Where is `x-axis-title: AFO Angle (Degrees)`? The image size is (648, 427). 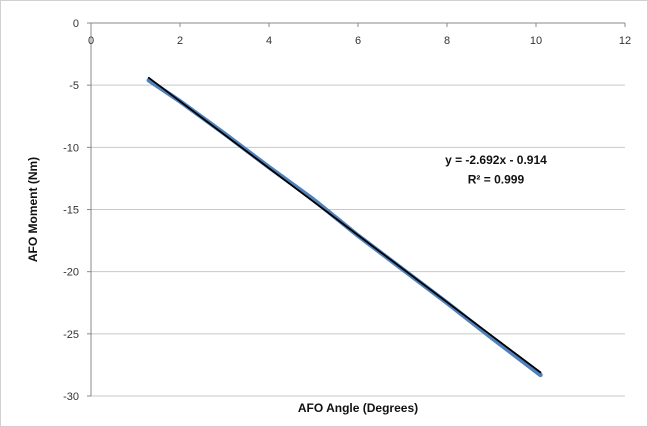 x-axis-title: AFO Angle (Degrees) is located at coordinates (358, 408).